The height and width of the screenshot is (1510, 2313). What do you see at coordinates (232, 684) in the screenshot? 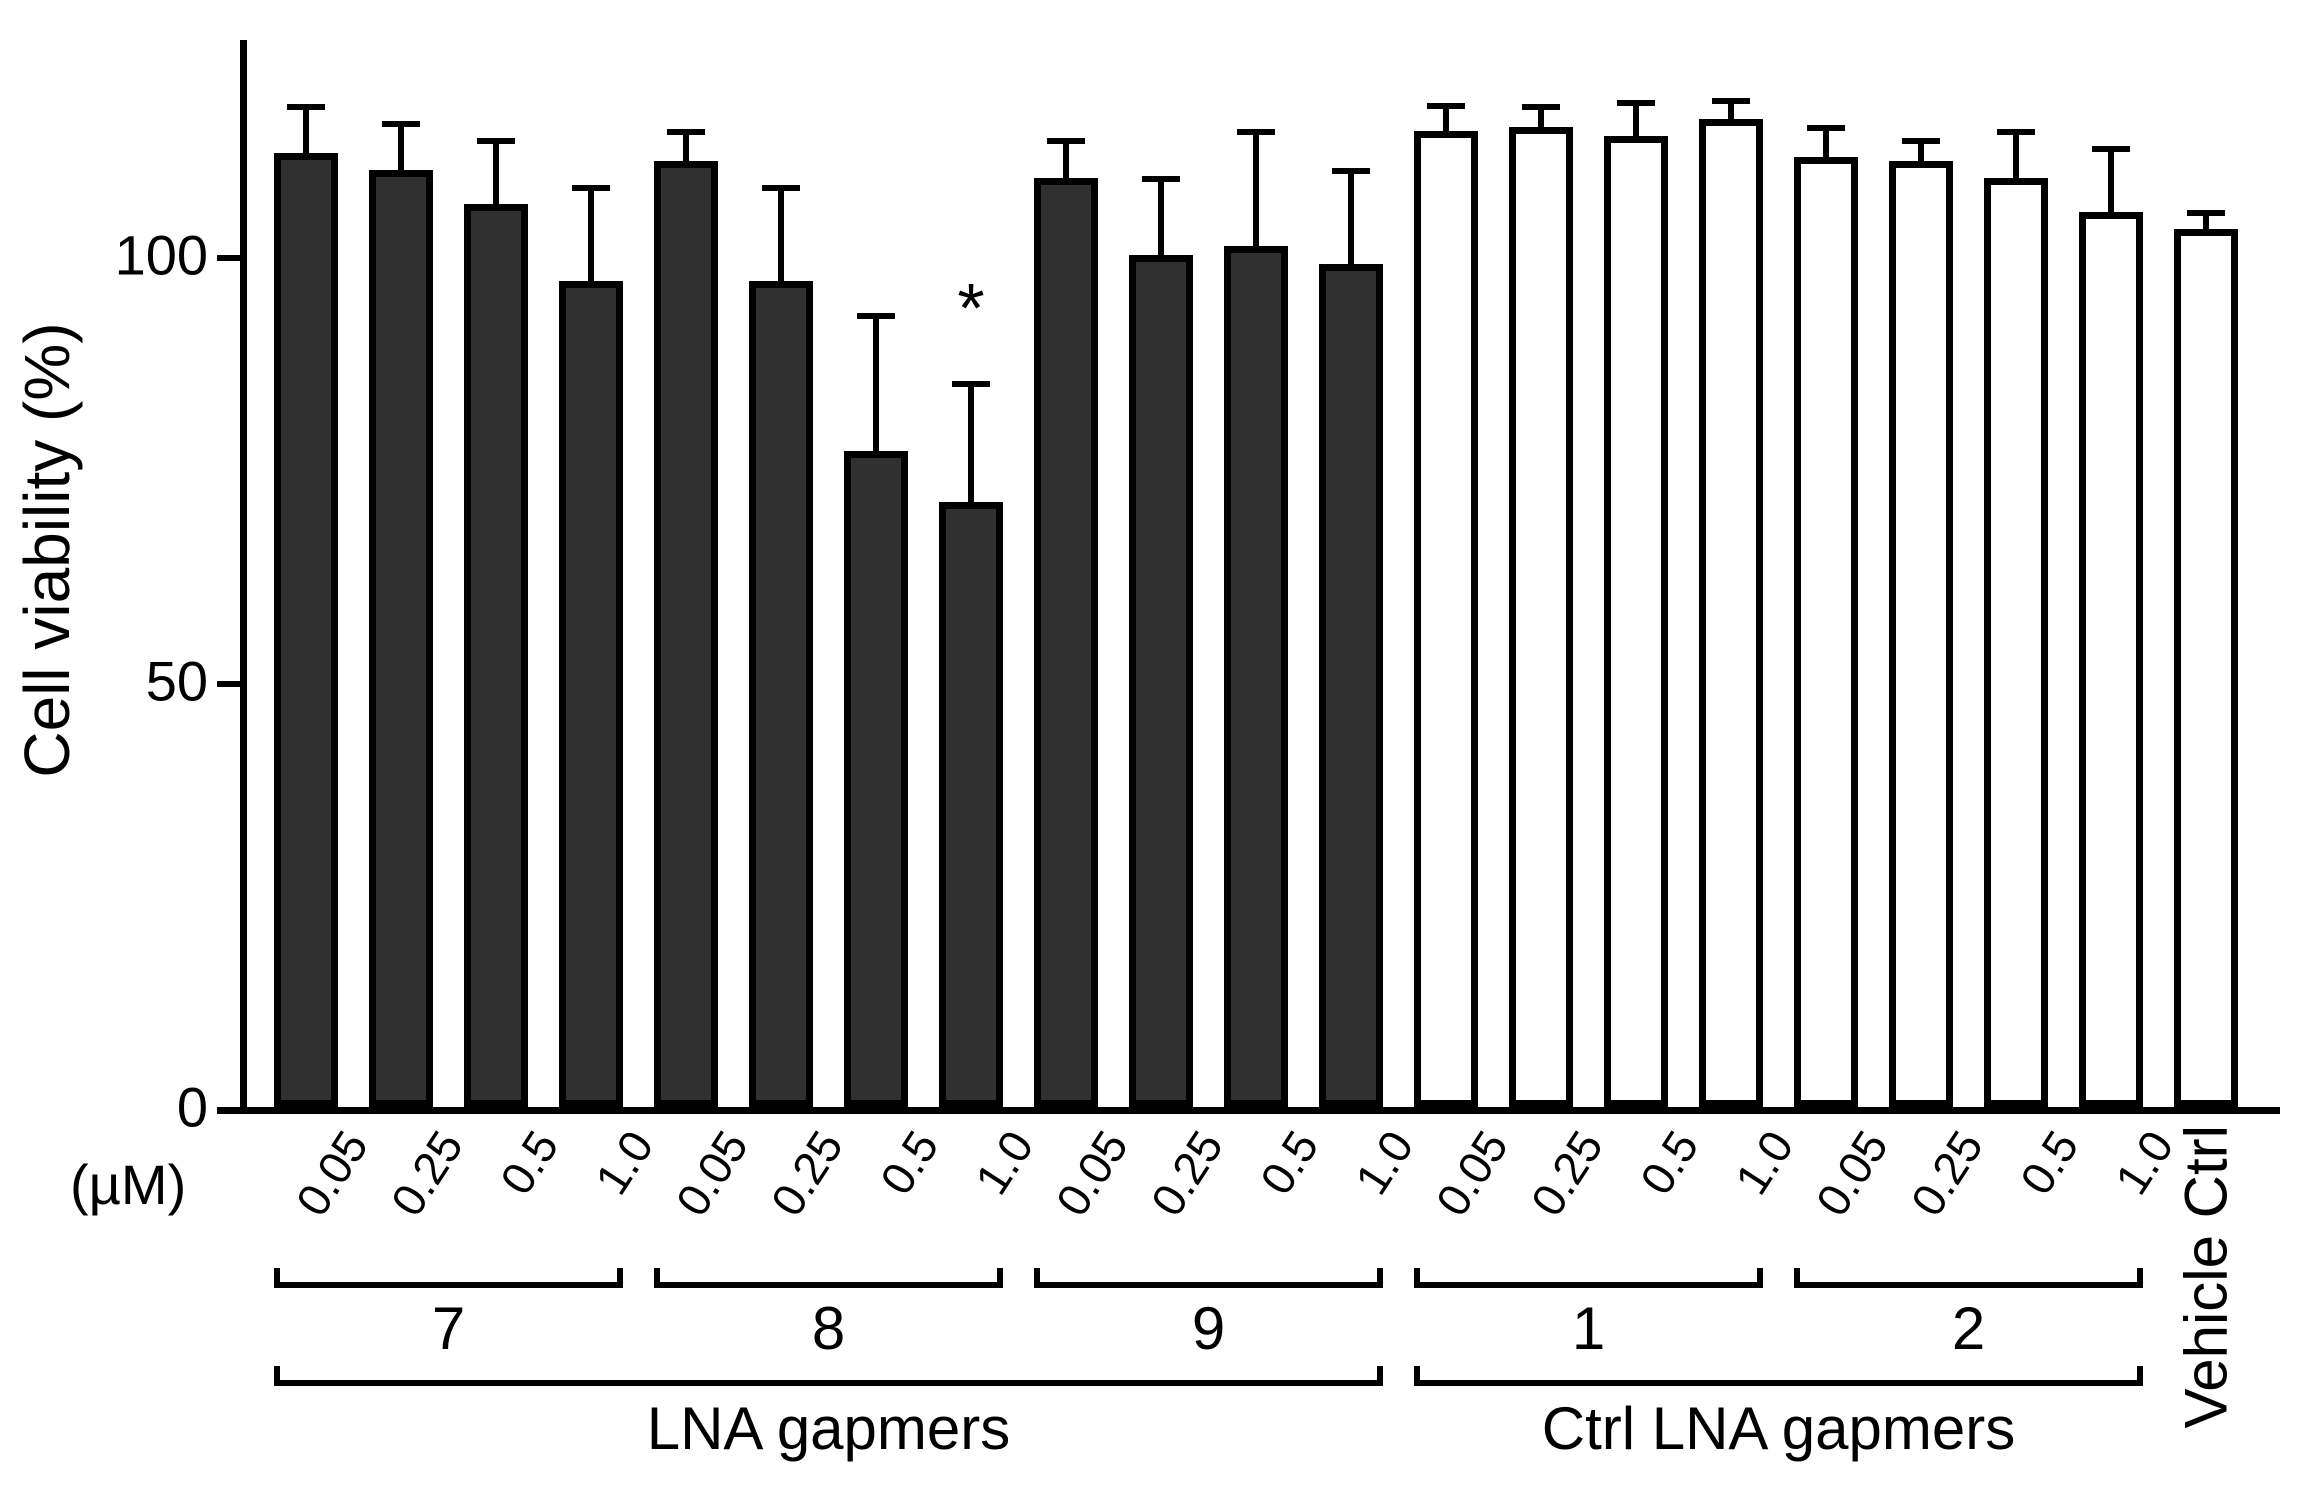
I see `y-tick-mark` at bounding box center [232, 684].